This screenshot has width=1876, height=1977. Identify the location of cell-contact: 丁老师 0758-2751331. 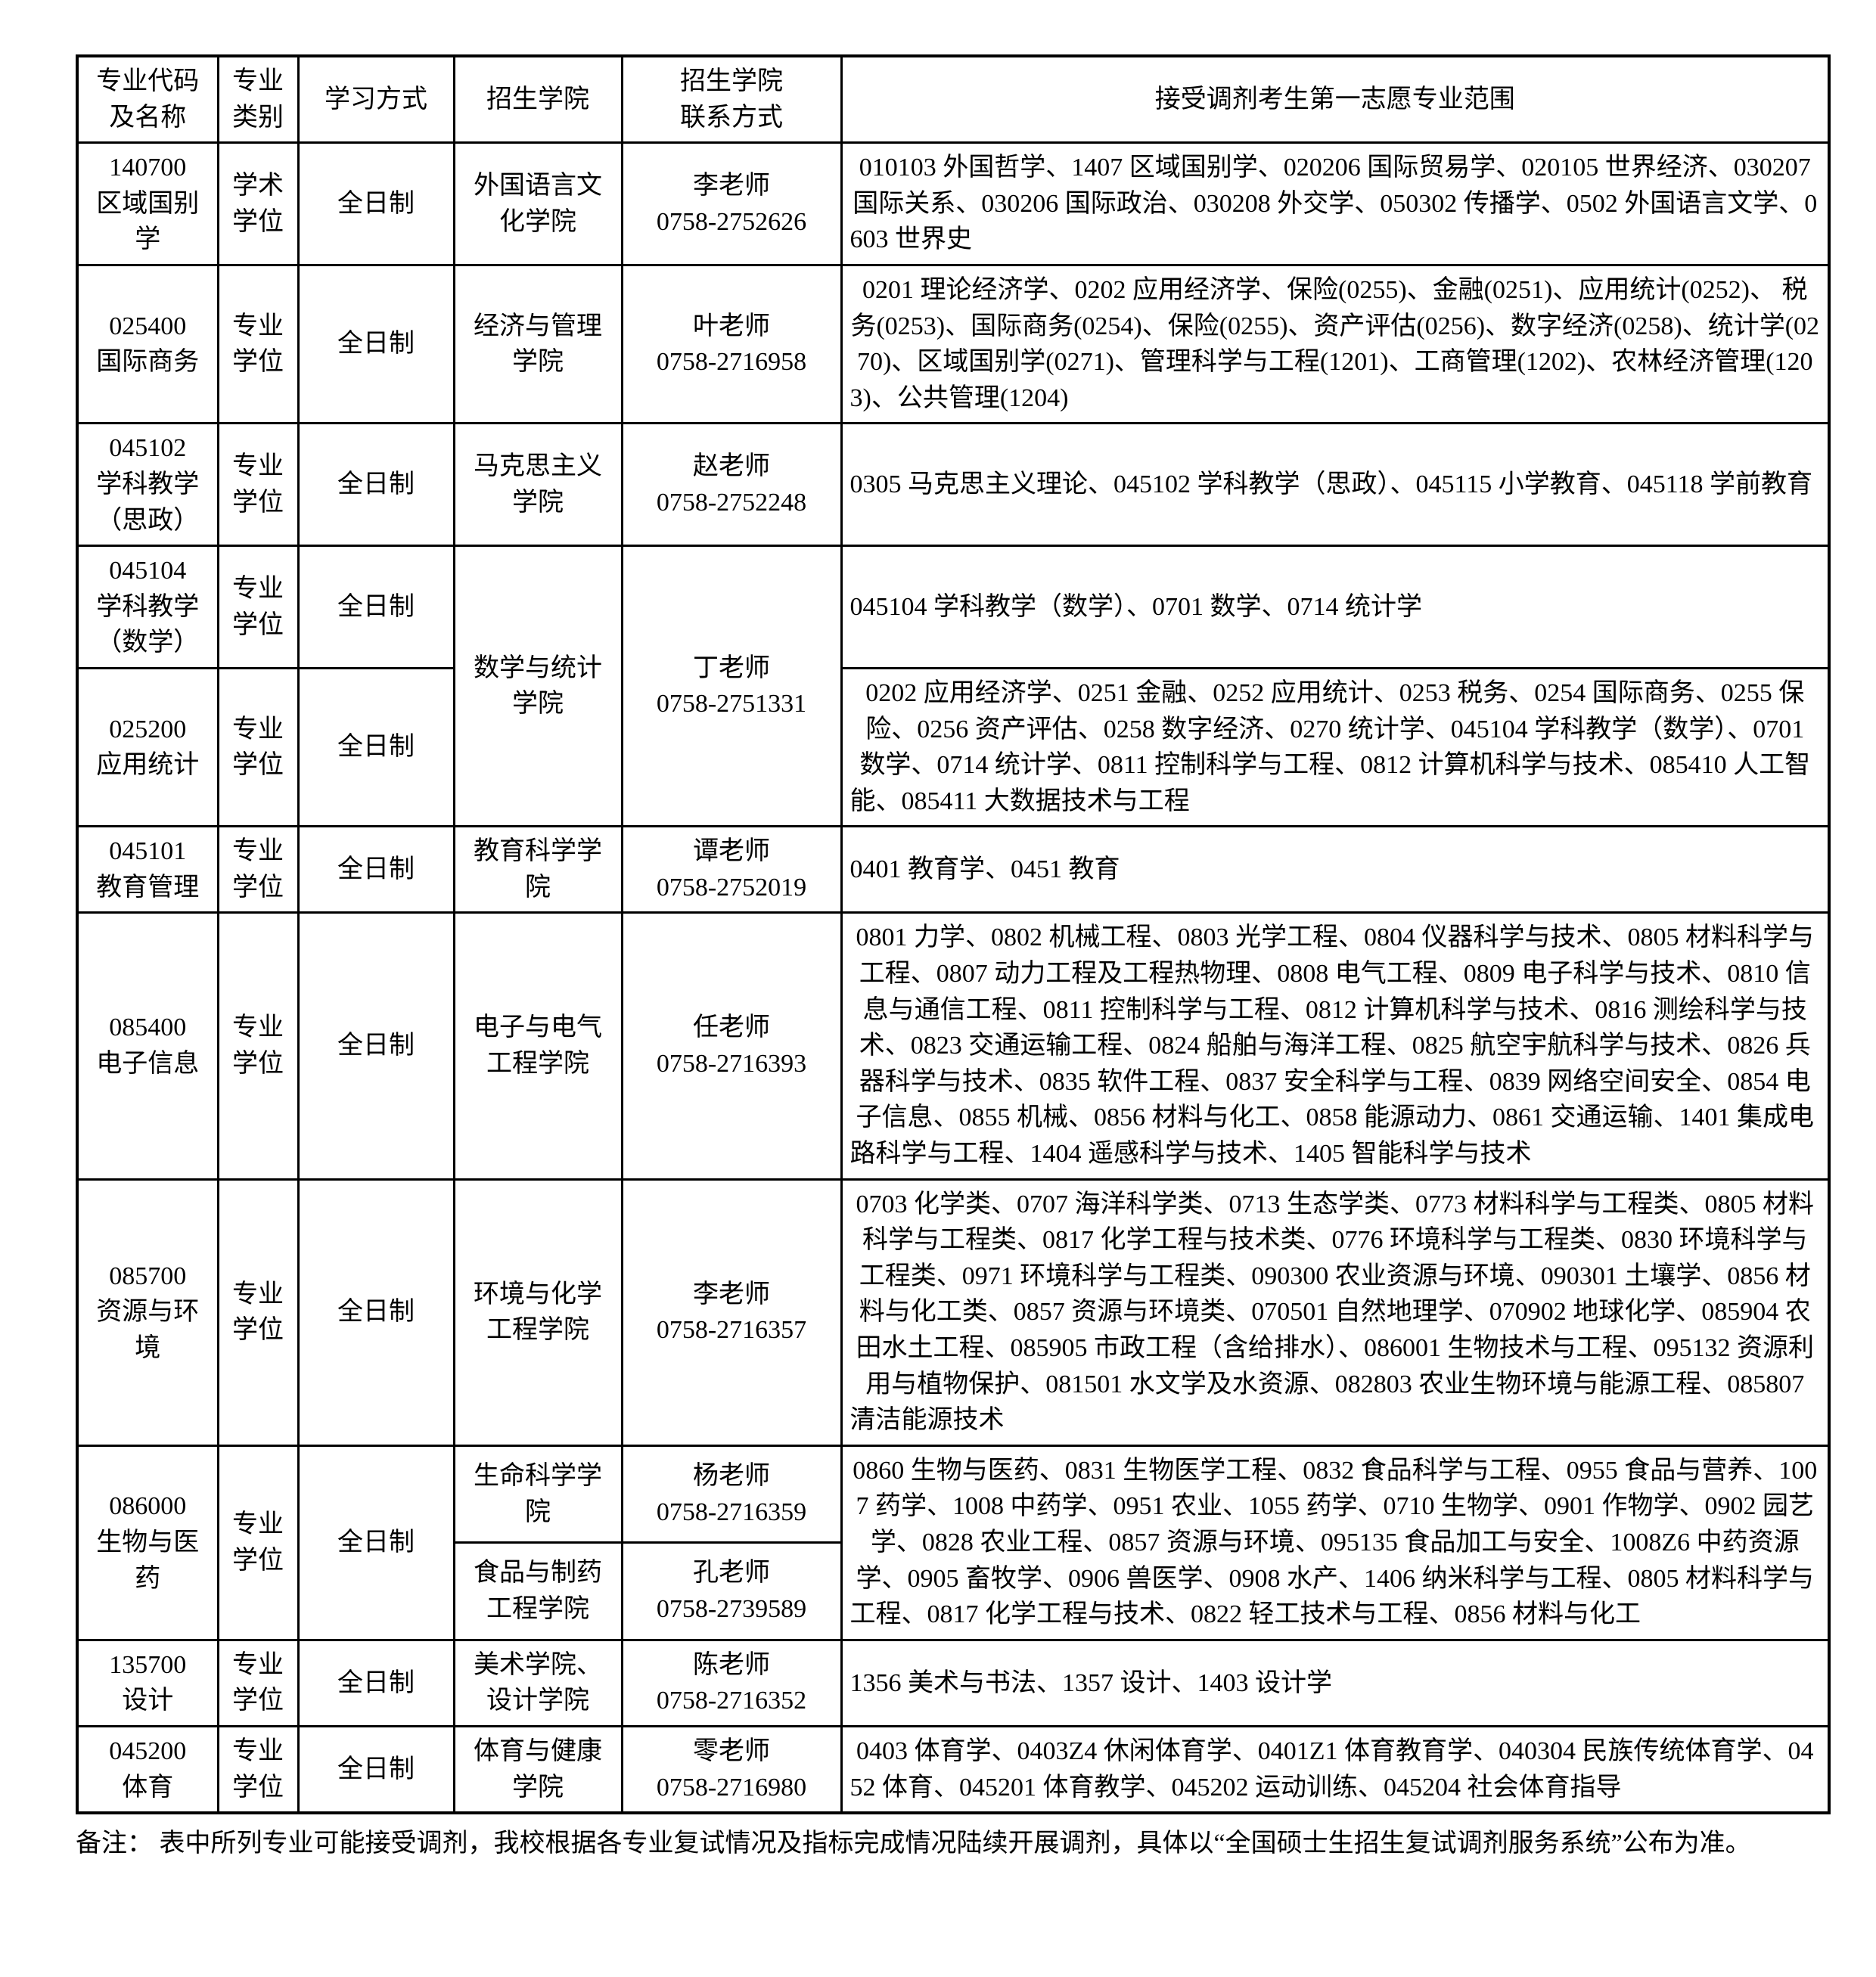
(731, 686).